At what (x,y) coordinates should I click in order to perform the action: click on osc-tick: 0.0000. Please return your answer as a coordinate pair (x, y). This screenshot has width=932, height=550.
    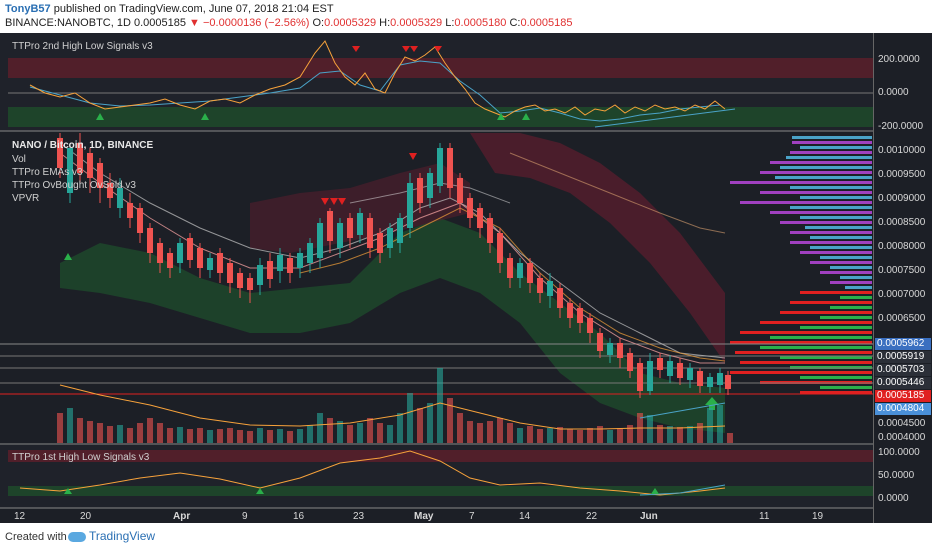
    Looking at the image, I should click on (893, 498).